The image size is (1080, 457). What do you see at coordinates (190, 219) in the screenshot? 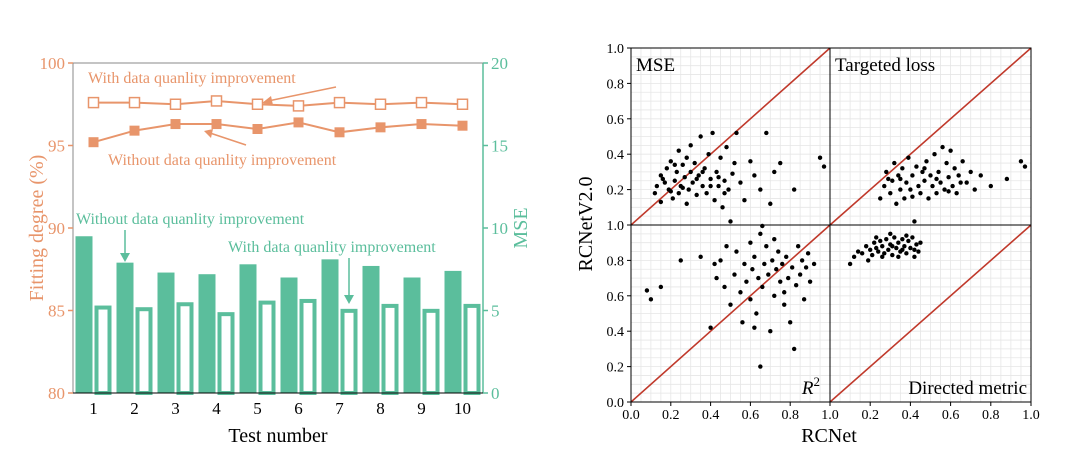
I see `annotation-bar-without: Without data quanlity improvement` at bounding box center [190, 219].